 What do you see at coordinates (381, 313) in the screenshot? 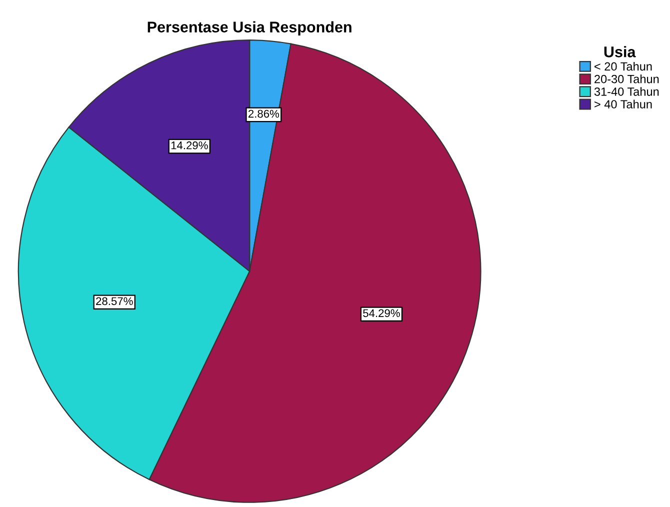
I see `data-label: 54.29%` at bounding box center [381, 313].